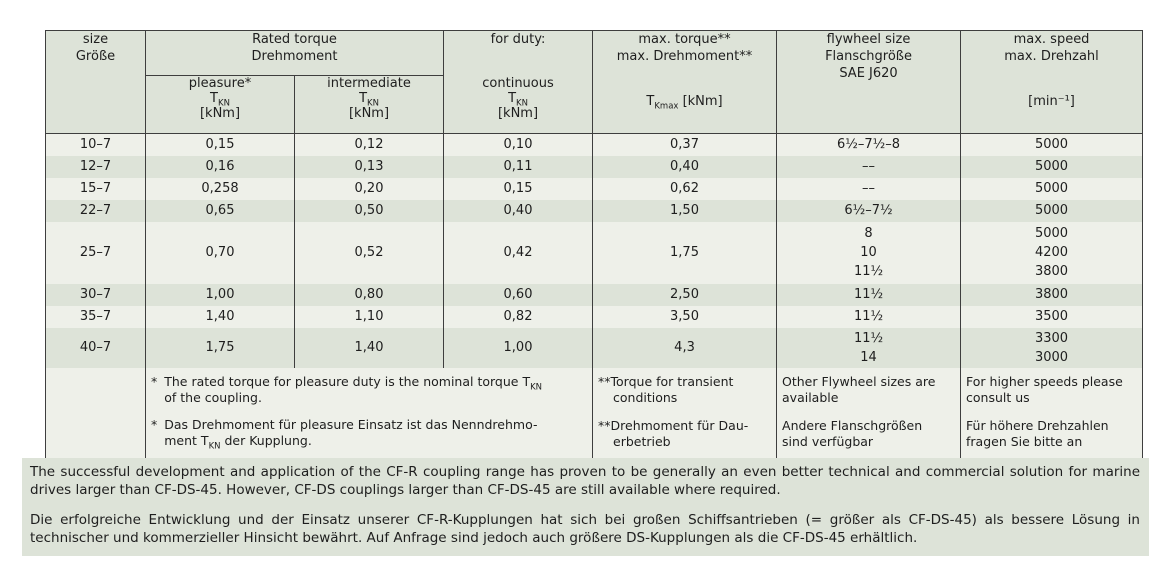 This screenshot has width=1175, height=561. I want to click on header-continuous-block: continuous TKN [kNm], so click(518, 98).